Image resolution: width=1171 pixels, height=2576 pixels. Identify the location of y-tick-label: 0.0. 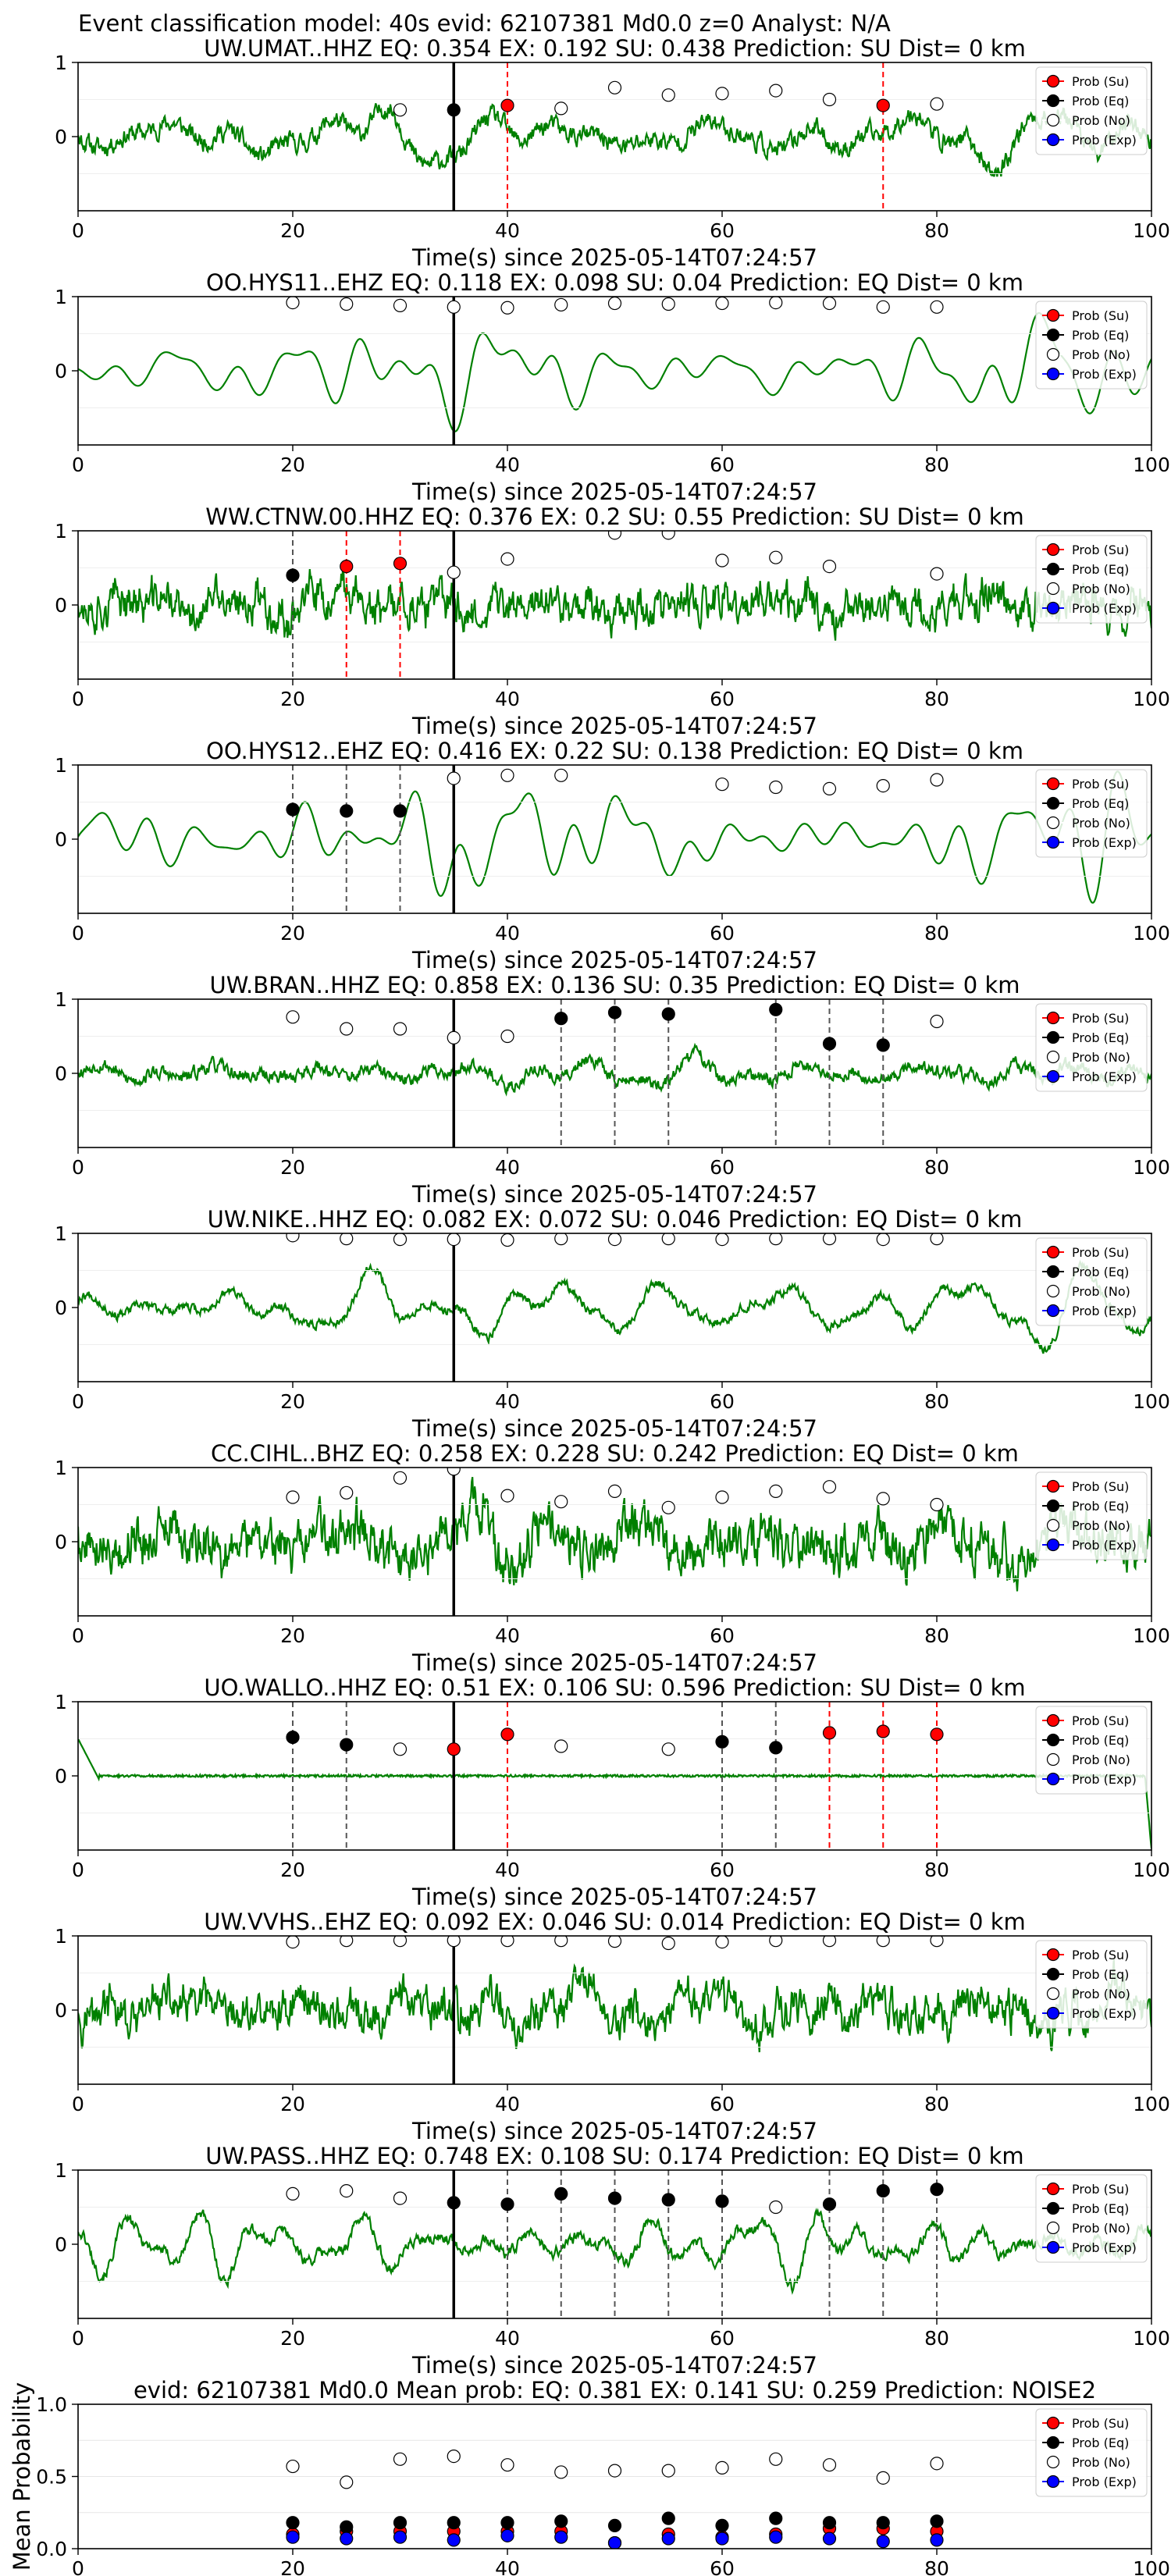
(51, 2549).